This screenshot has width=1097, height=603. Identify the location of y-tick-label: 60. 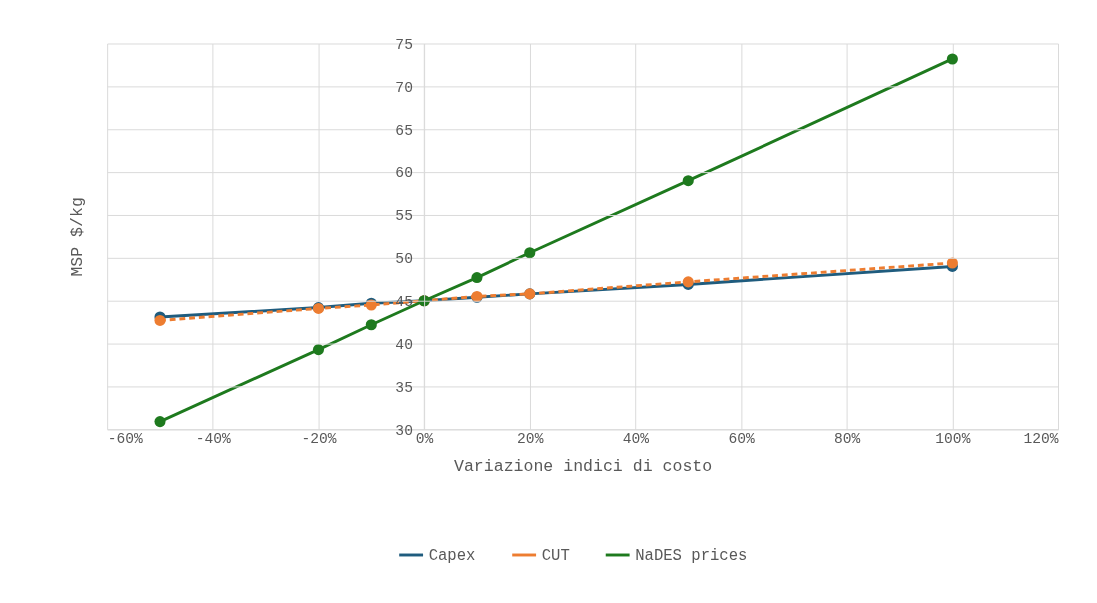
(404, 173).